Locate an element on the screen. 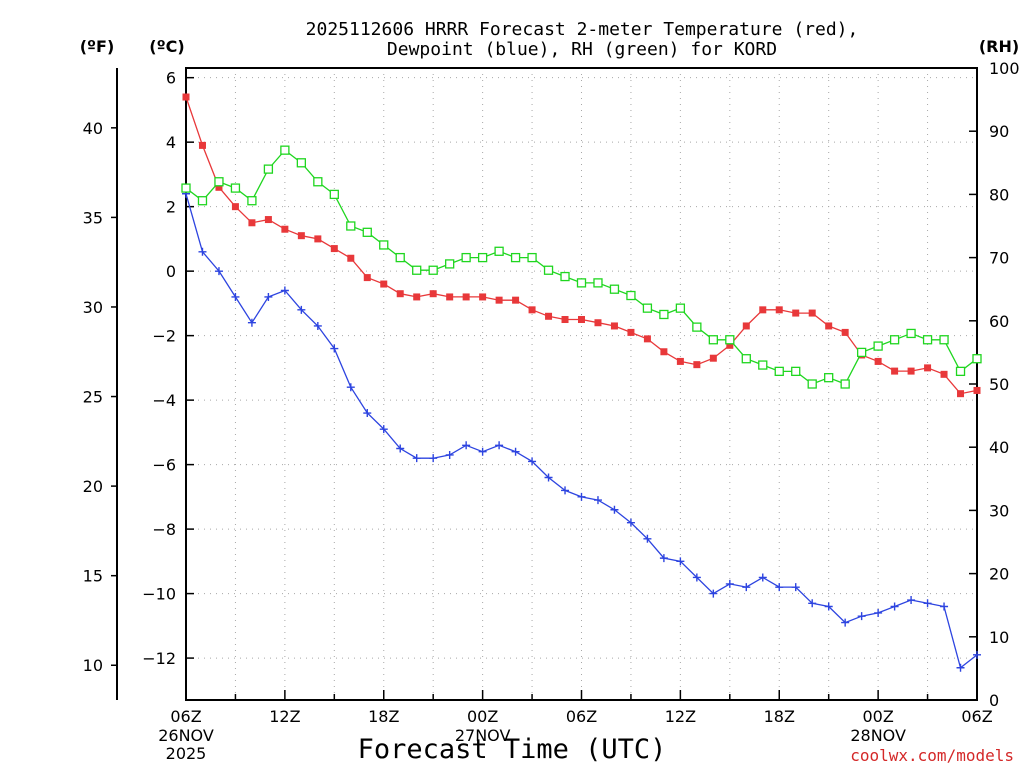 The image size is (1024, 768). chart-title-line-2: Dewpoint (blue), RH (green) for KORD is located at coordinates (582, 49).